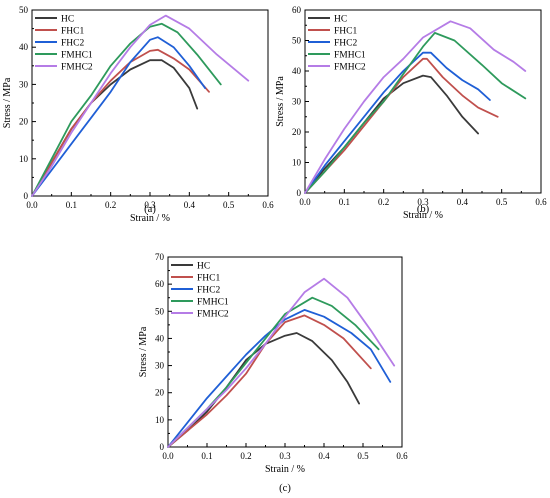 Image resolution: width=550 pixels, height=498 pixels. I want to click on panel-caption: (a), so click(150, 209).